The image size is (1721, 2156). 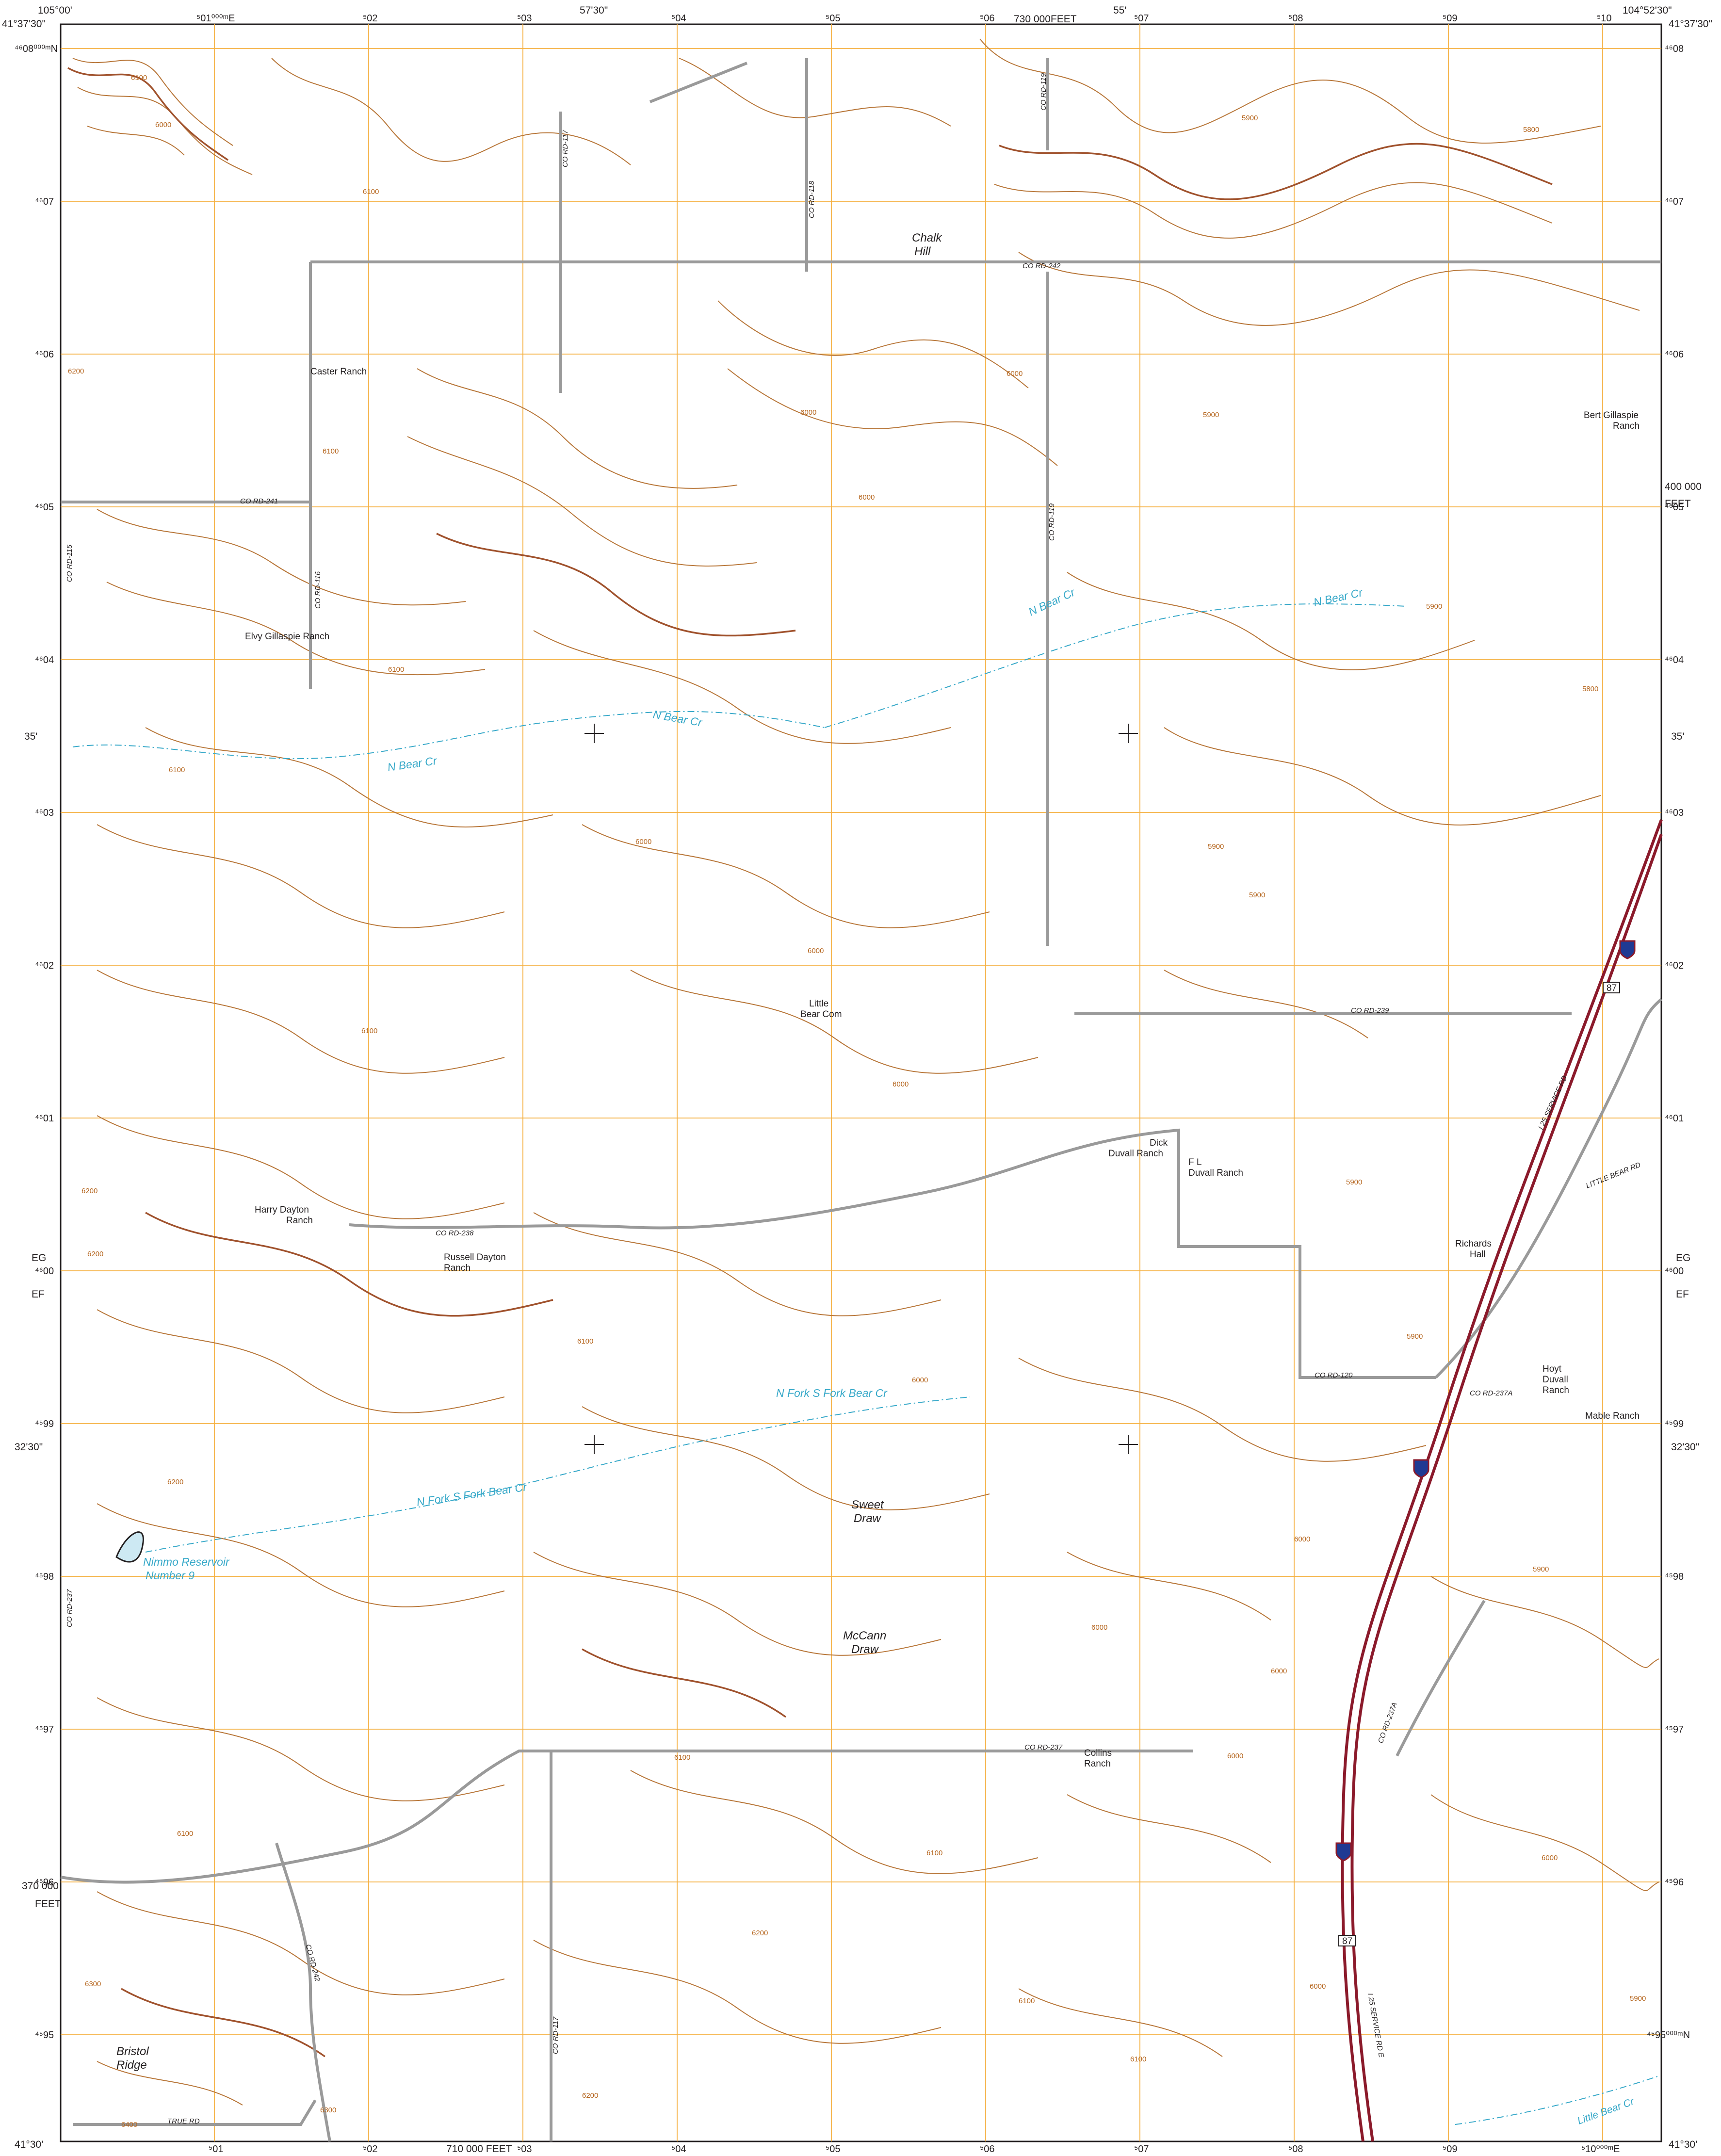 I want to click on easting-top: ⁵04, so click(x=678, y=18).